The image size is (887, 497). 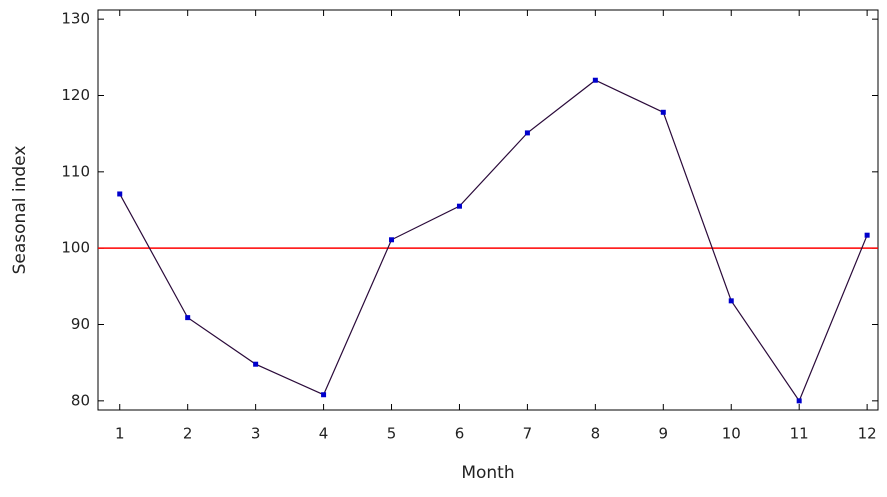 I want to click on x-tick-label: 11, so click(x=799, y=434).